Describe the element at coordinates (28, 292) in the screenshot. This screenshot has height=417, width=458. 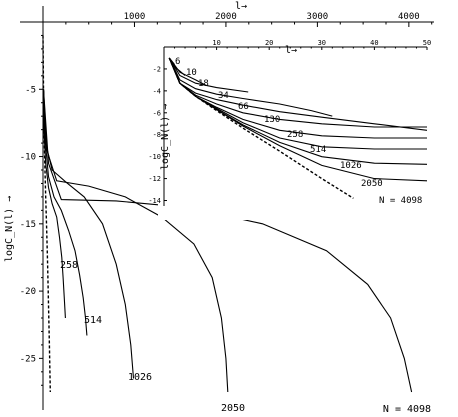
I see `main-y-tick-label: -20` at that location.